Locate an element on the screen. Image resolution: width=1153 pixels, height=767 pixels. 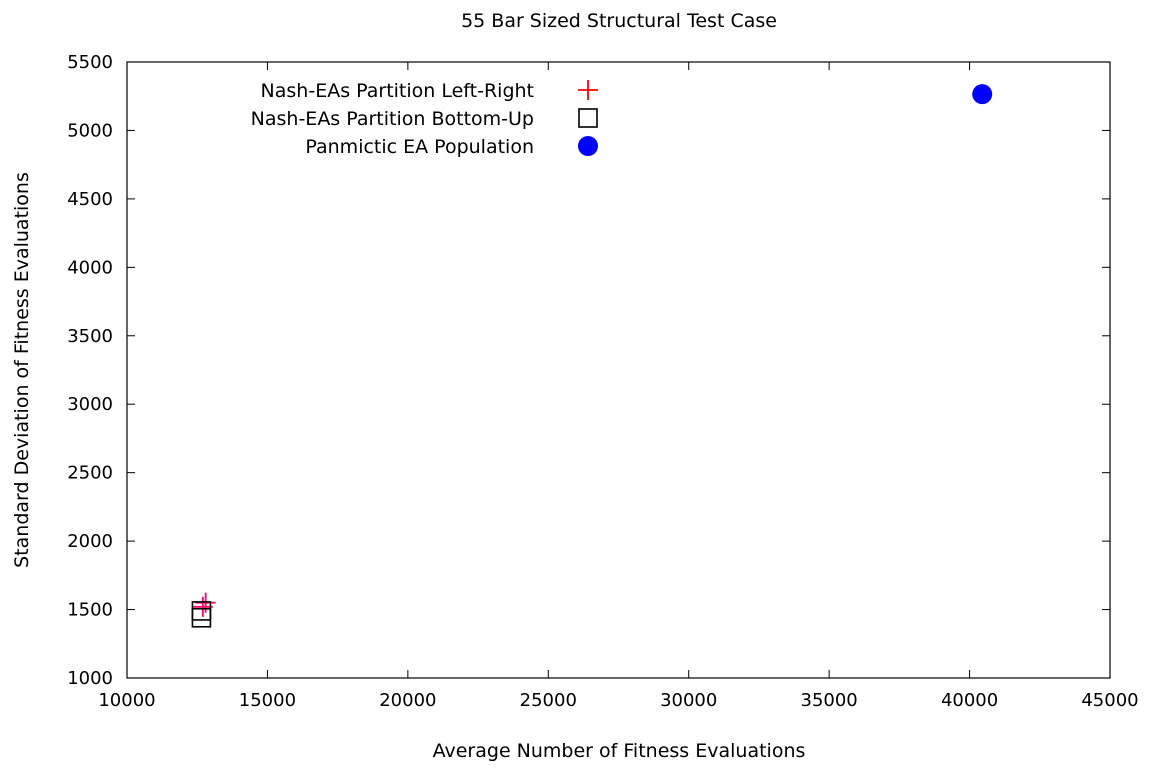
x-tick-label: 25000 is located at coordinates (548, 700).